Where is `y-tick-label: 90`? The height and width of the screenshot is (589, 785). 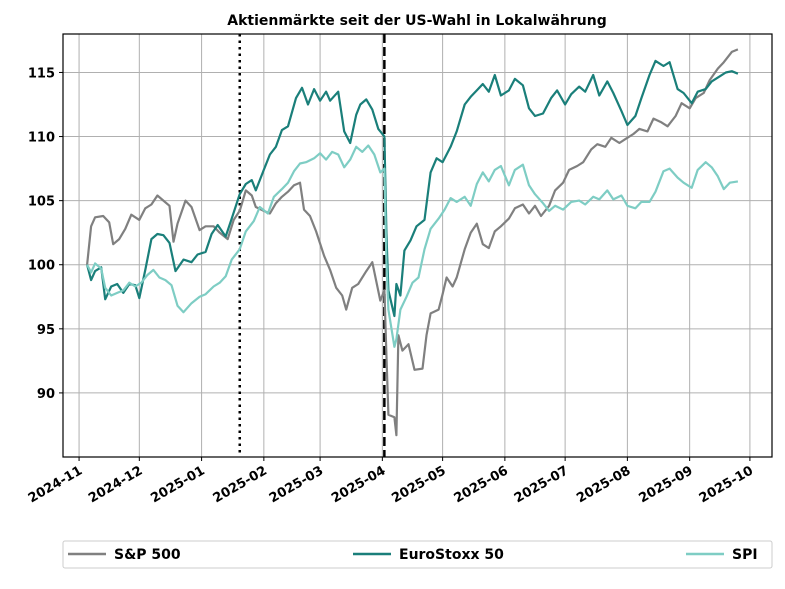
y-tick-label: 90 is located at coordinates (46, 394).